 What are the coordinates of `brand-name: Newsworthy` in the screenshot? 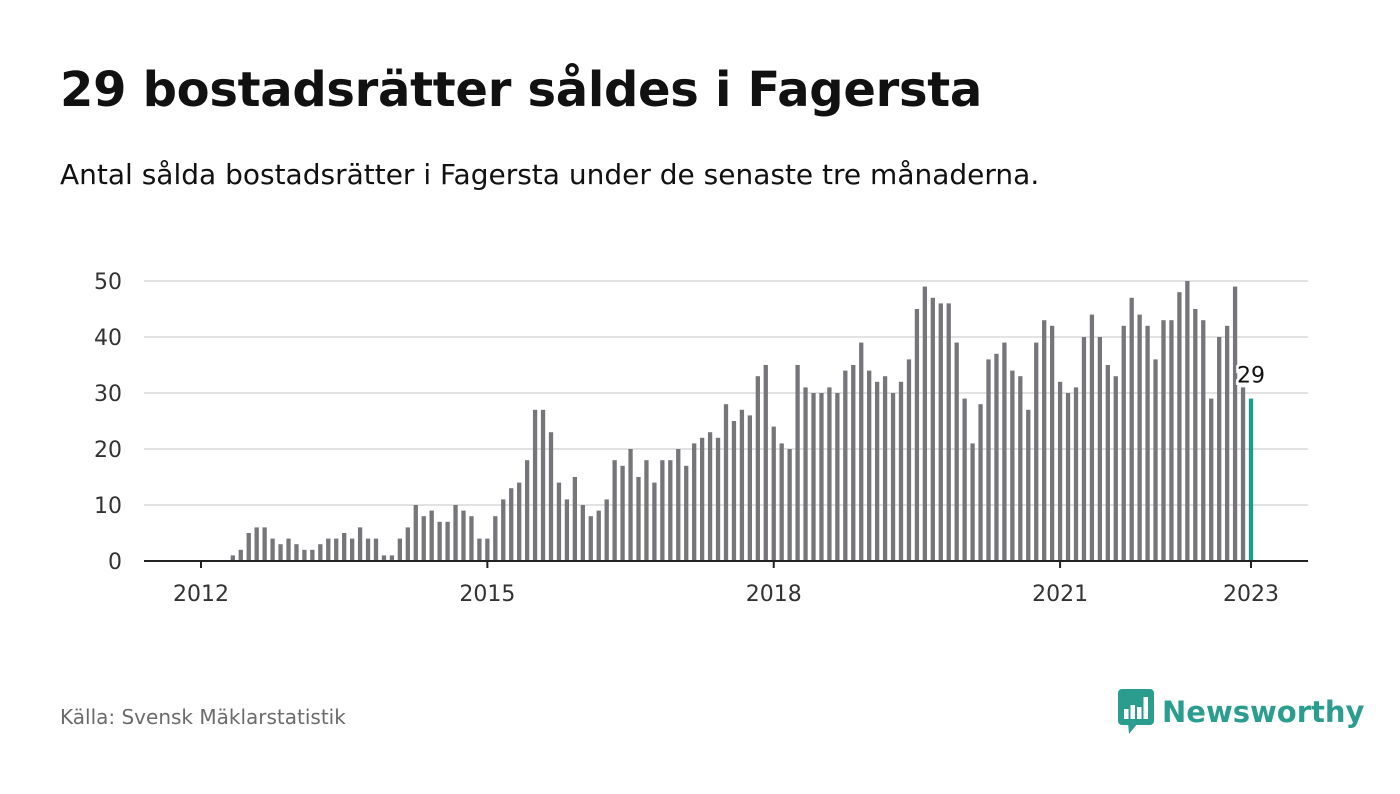 It's located at (1263, 712).